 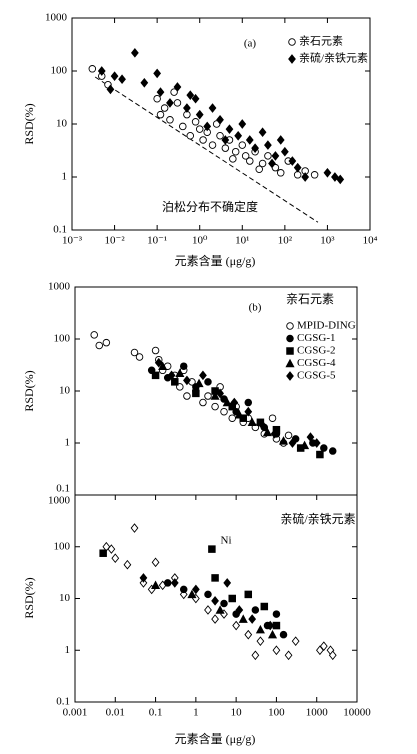 I want to click on annotation: Ni, so click(x=226, y=541).